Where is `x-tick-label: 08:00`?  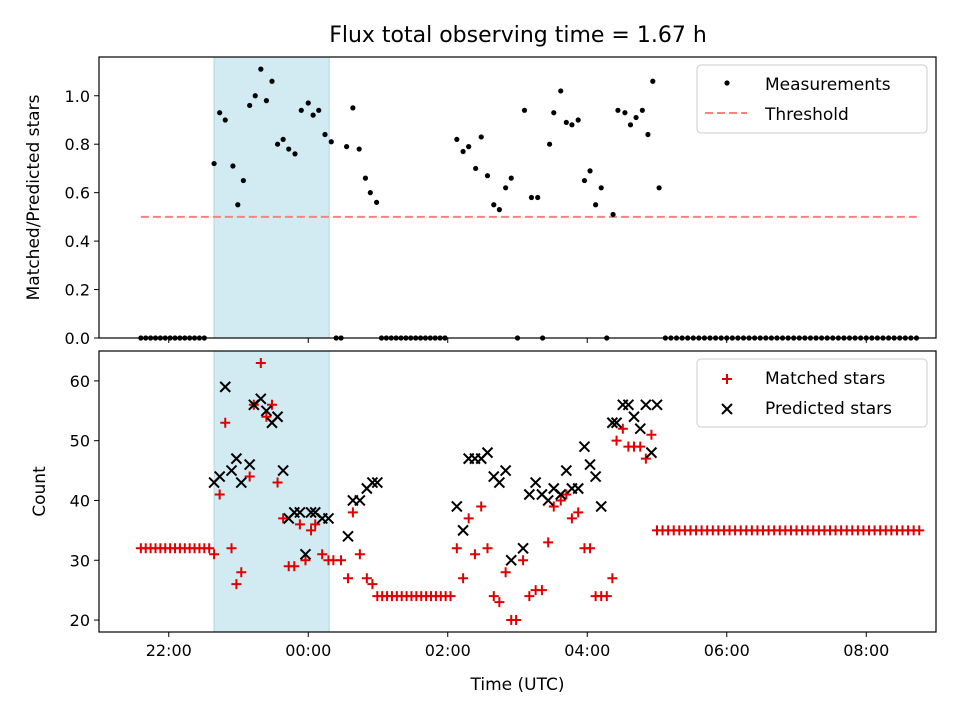
x-tick-label: 08:00 is located at coordinates (866, 650).